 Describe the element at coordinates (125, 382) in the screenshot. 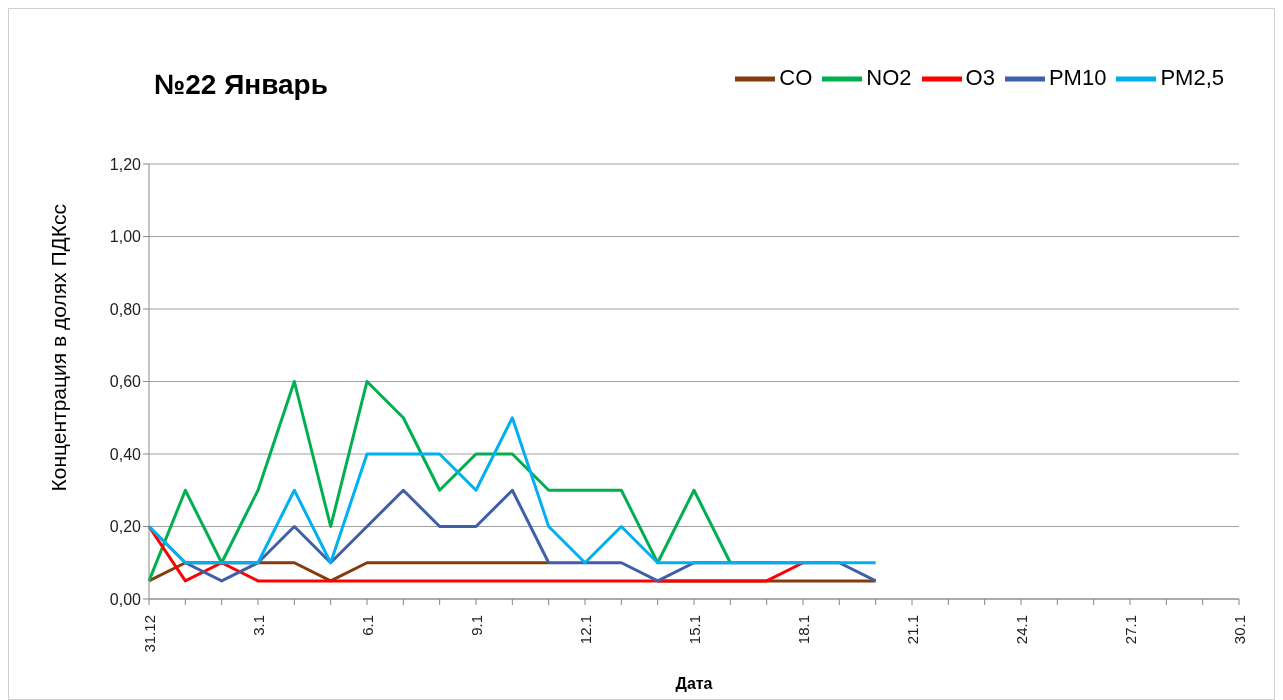

I see `y-tick-label: 0,60` at that location.